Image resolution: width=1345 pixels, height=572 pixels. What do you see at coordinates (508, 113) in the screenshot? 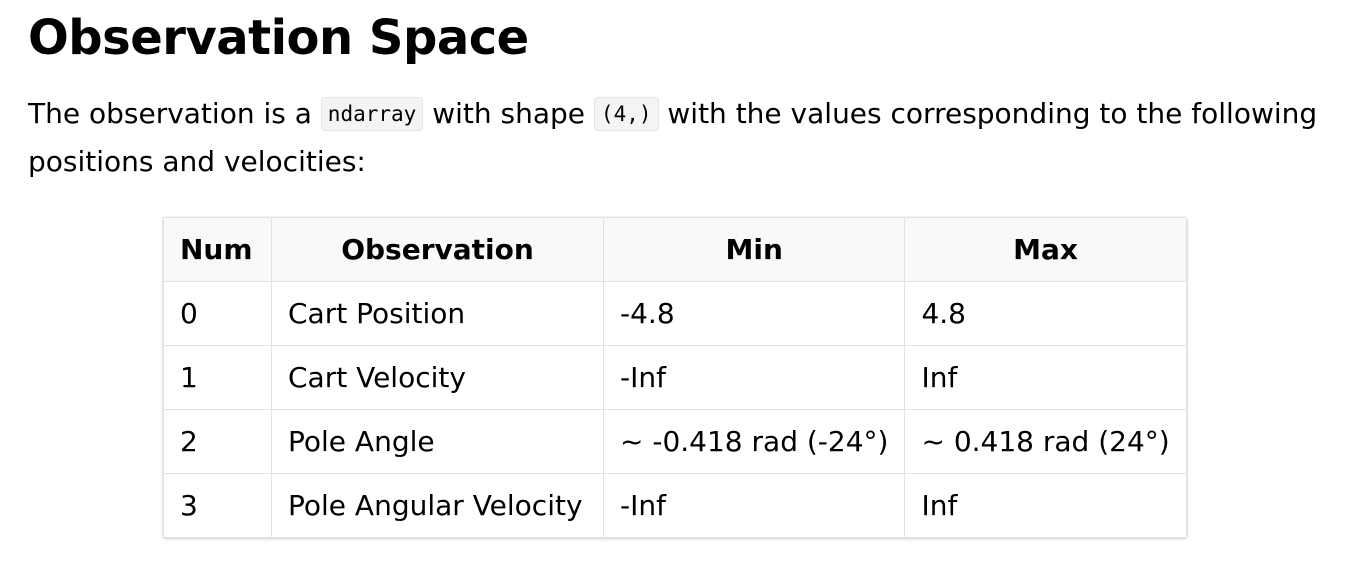
I see `intro-text-2: with shape` at bounding box center [508, 113].